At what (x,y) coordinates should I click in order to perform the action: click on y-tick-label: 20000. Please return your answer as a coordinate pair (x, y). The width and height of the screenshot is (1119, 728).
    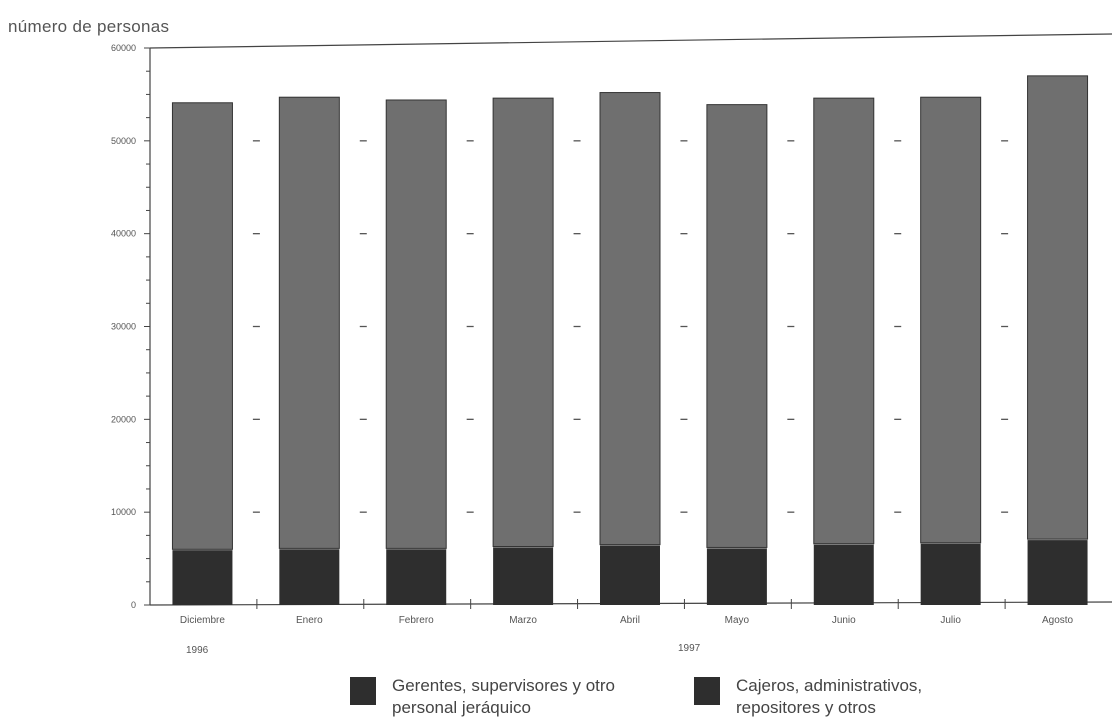
    Looking at the image, I should click on (123, 419).